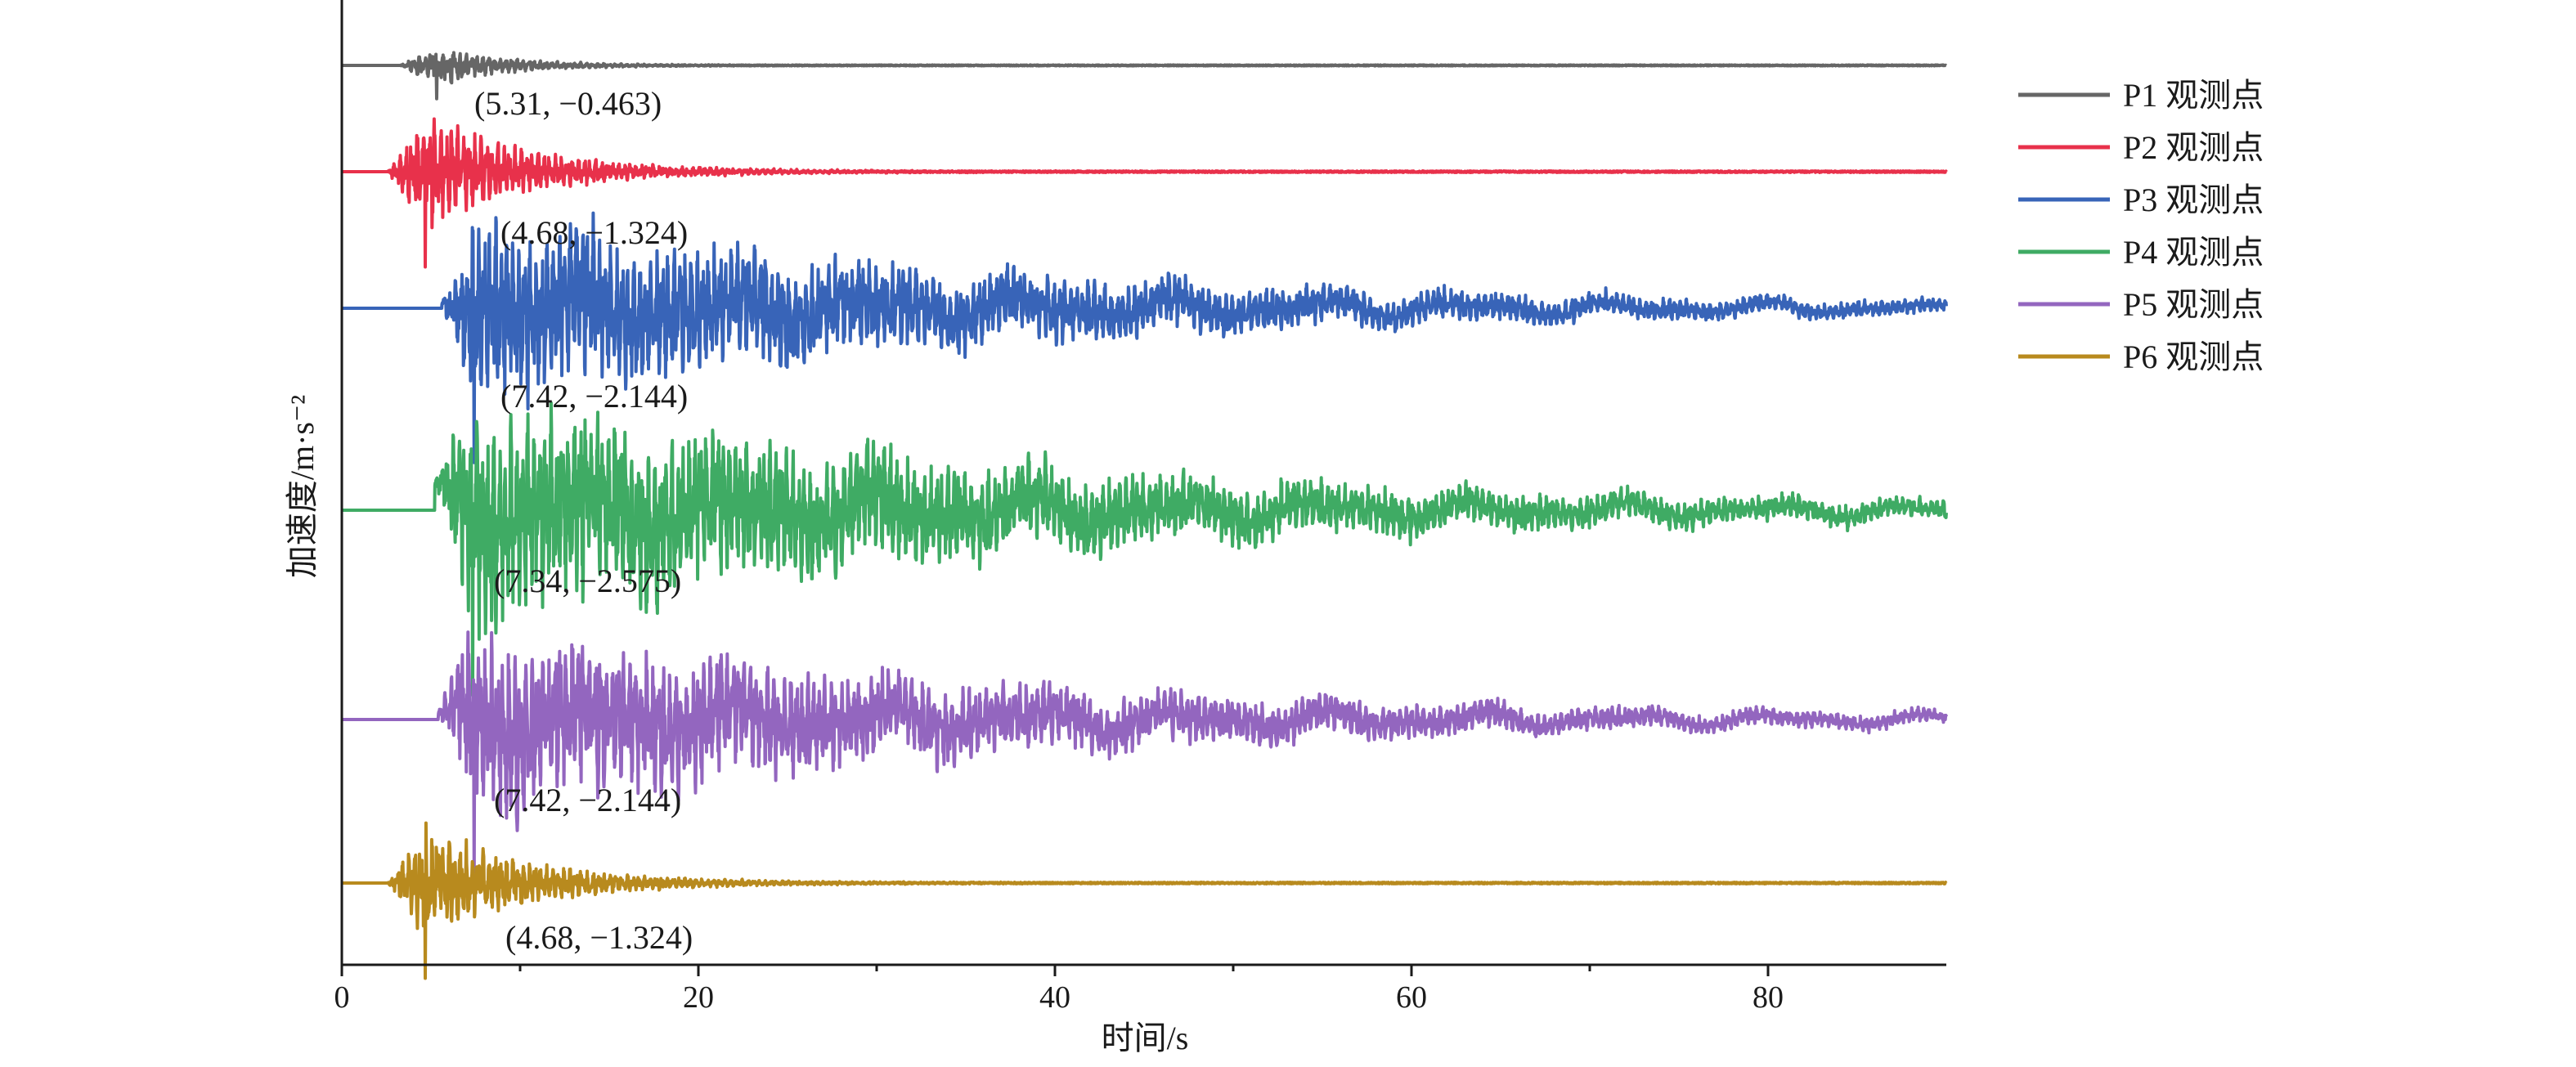 This screenshot has height=1067, width=2576. What do you see at coordinates (2193, 147) in the screenshot?
I see `legend-label-p2: P2 观测点` at bounding box center [2193, 147].